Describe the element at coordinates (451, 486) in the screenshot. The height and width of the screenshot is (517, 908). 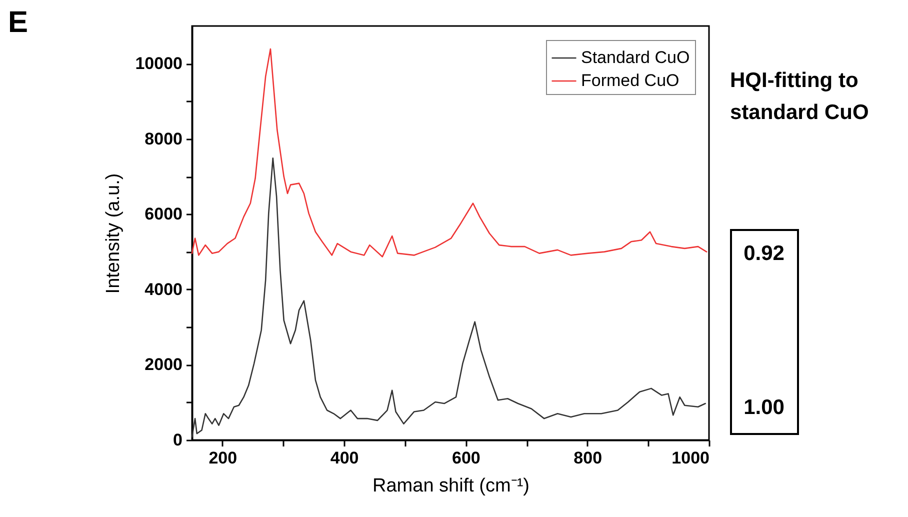
I see `x-axis-title: Raman shift (cm⁻¹)` at that location.